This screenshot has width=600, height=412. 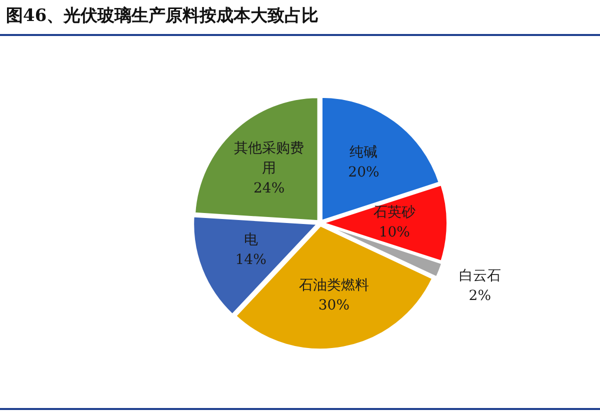 What do you see at coordinates (479, 276) in the screenshot?
I see `slice-label: 白云石` at bounding box center [479, 276].